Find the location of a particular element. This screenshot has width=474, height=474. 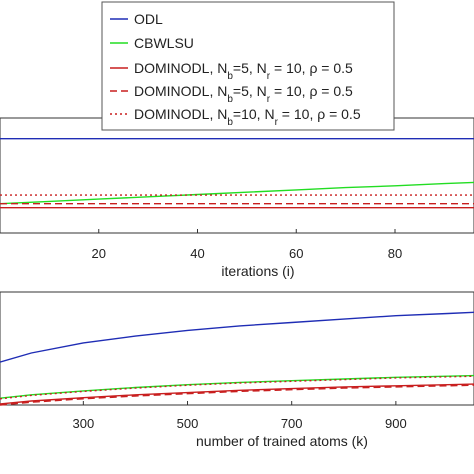

top-x-tick-label: 20 is located at coordinates (99, 253).